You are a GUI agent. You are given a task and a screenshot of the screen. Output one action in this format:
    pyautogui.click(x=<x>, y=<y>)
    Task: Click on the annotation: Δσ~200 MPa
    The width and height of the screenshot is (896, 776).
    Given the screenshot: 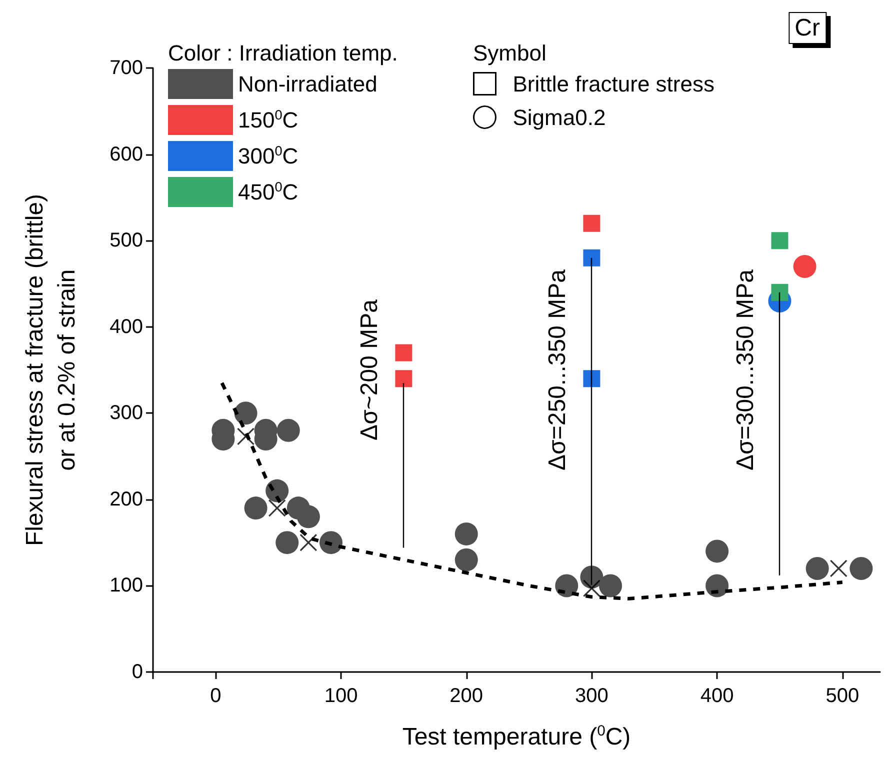 What is the action you would take?
    pyautogui.click(x=370, y=369)
    